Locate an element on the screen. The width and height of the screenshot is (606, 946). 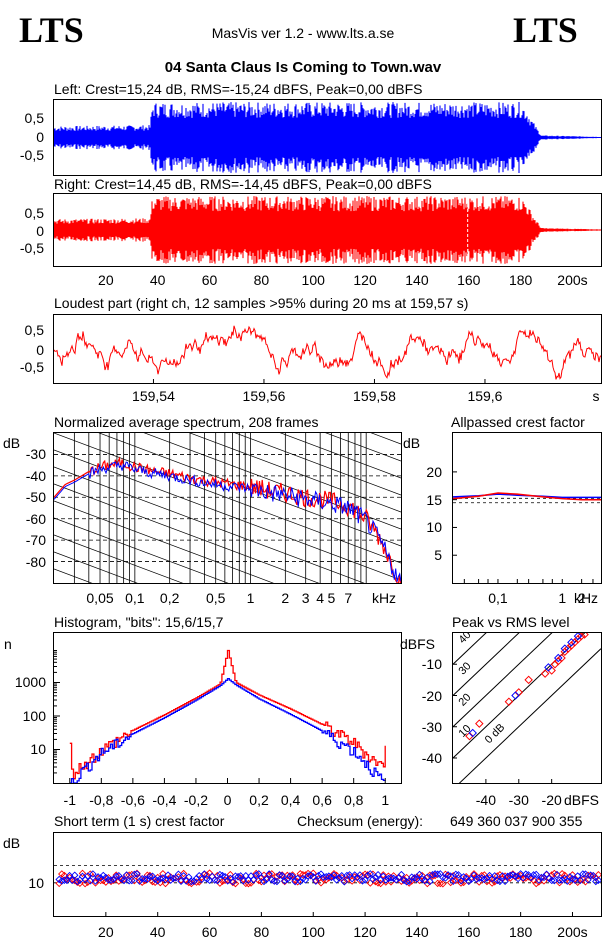
x-tick-label: 100 is located at coordinates (313, 932).